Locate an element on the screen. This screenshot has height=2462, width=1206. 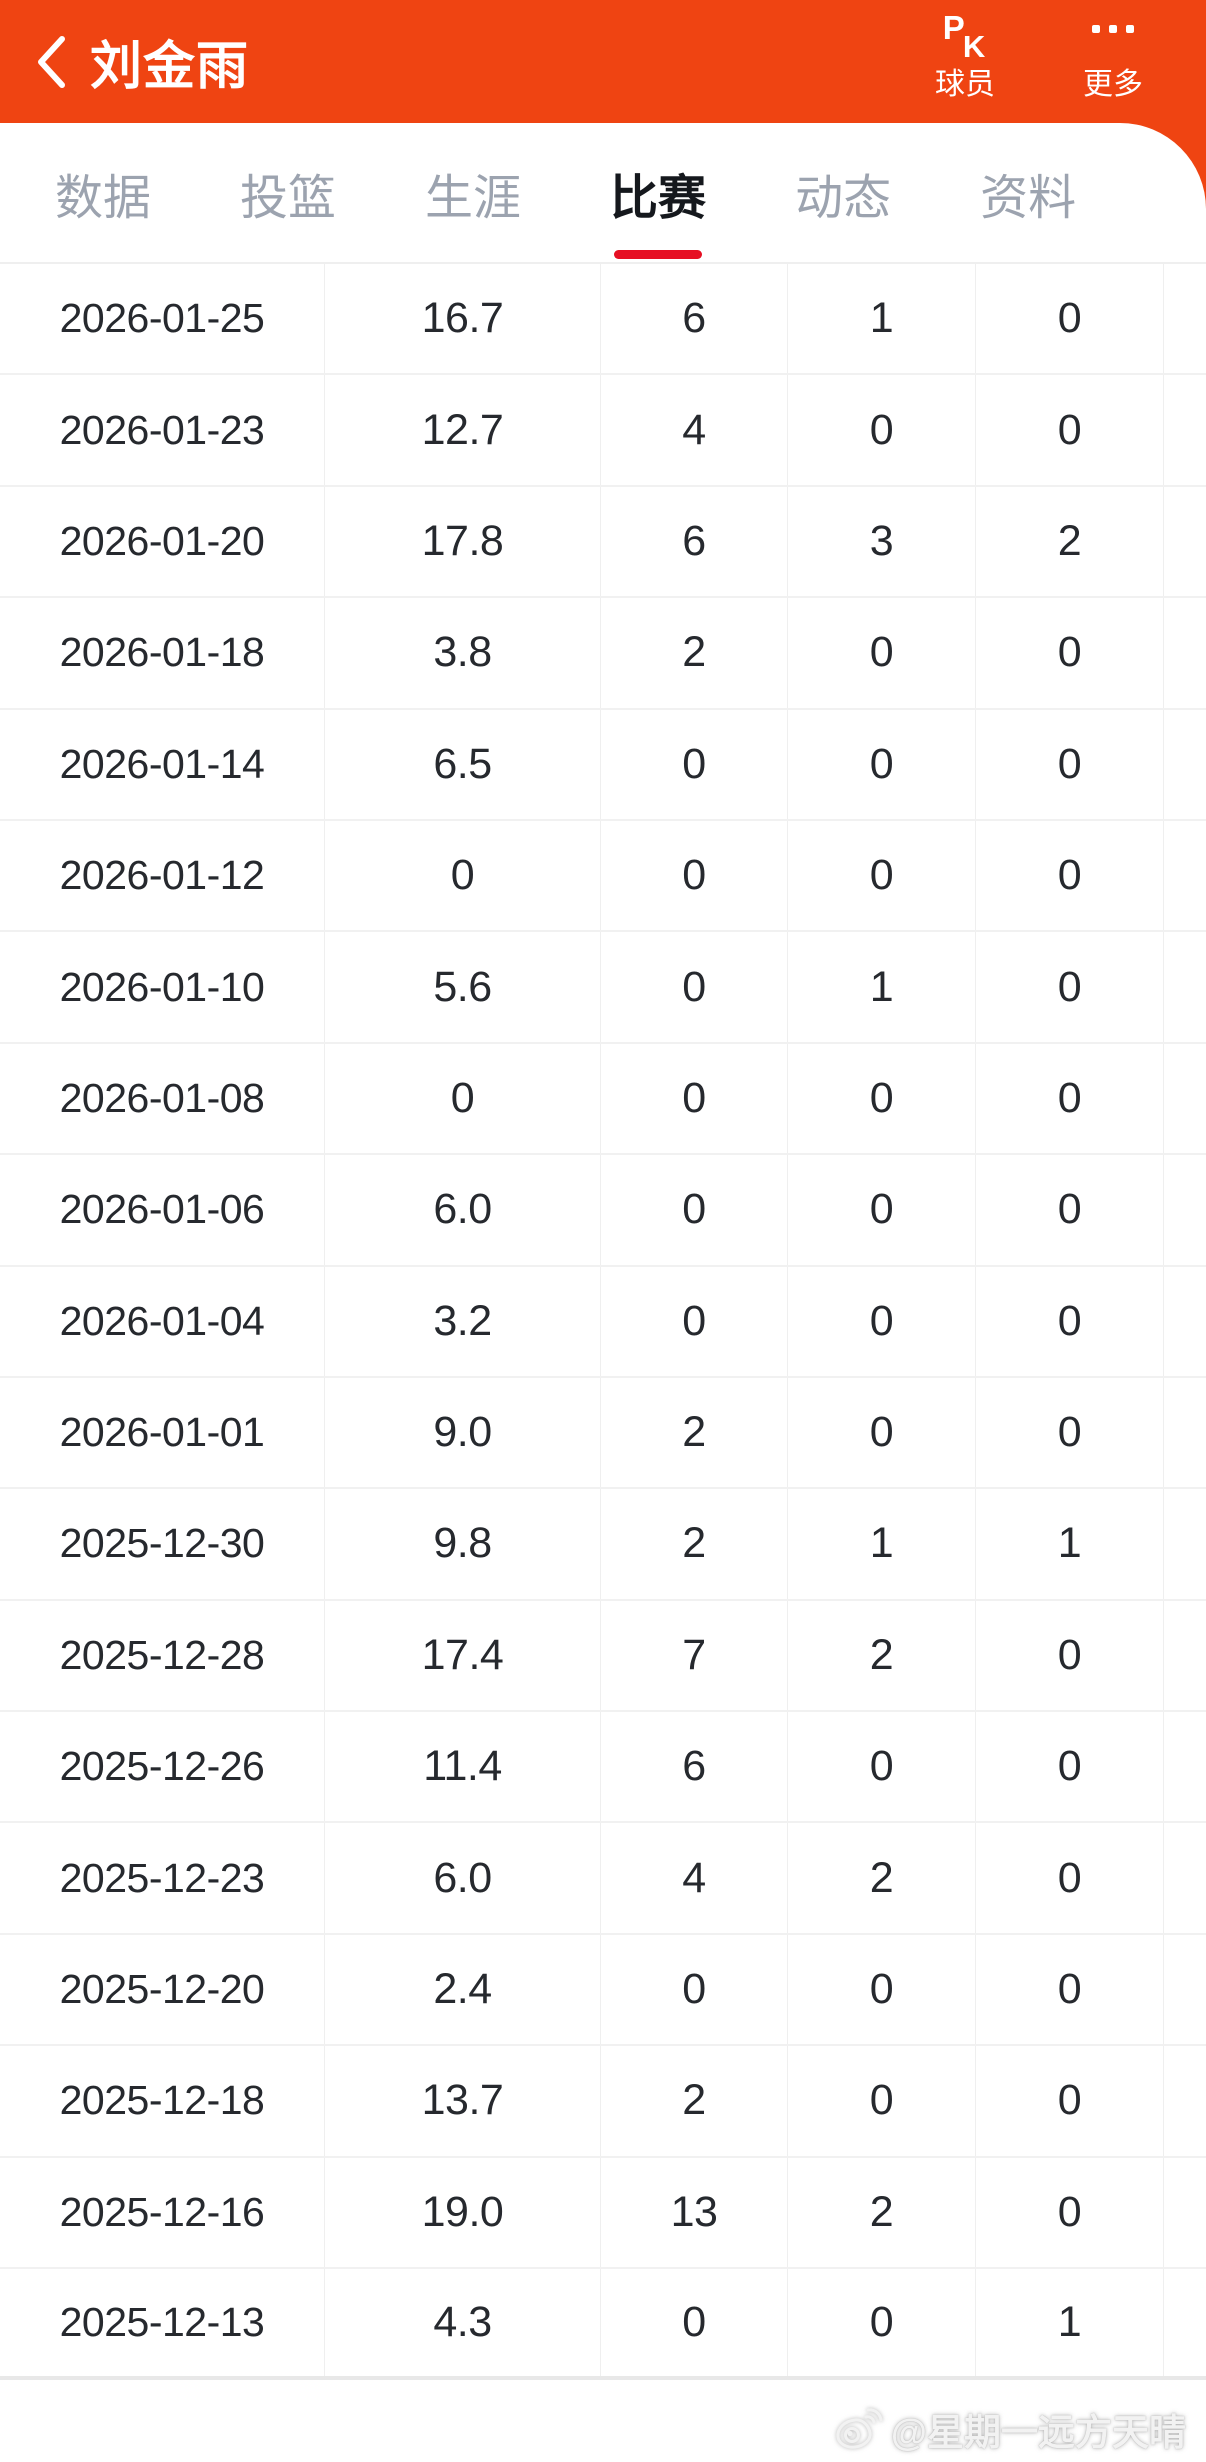
table-row: 2026-01-23 12.7 4 0 0 is located at coordinates (603, 431).